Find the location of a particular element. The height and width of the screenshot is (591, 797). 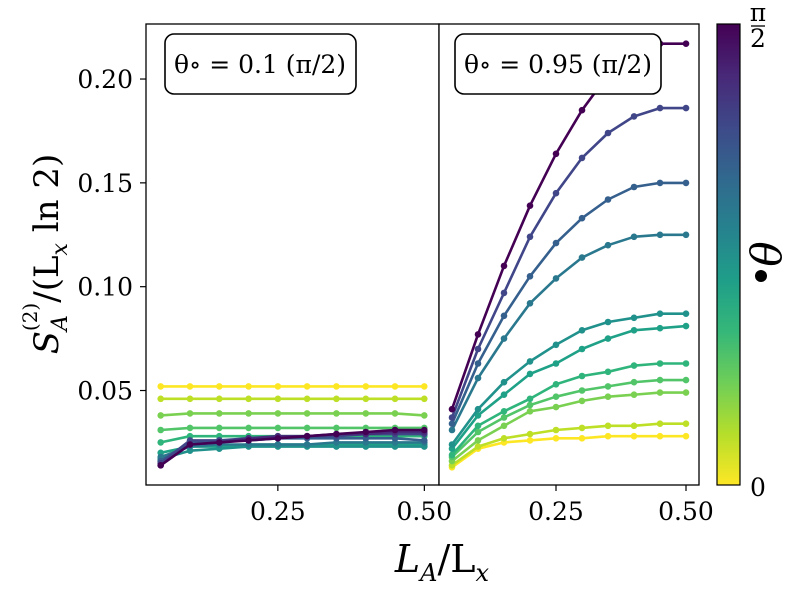

colorbar-top-den: 2 is located at coordinates (758, 38).